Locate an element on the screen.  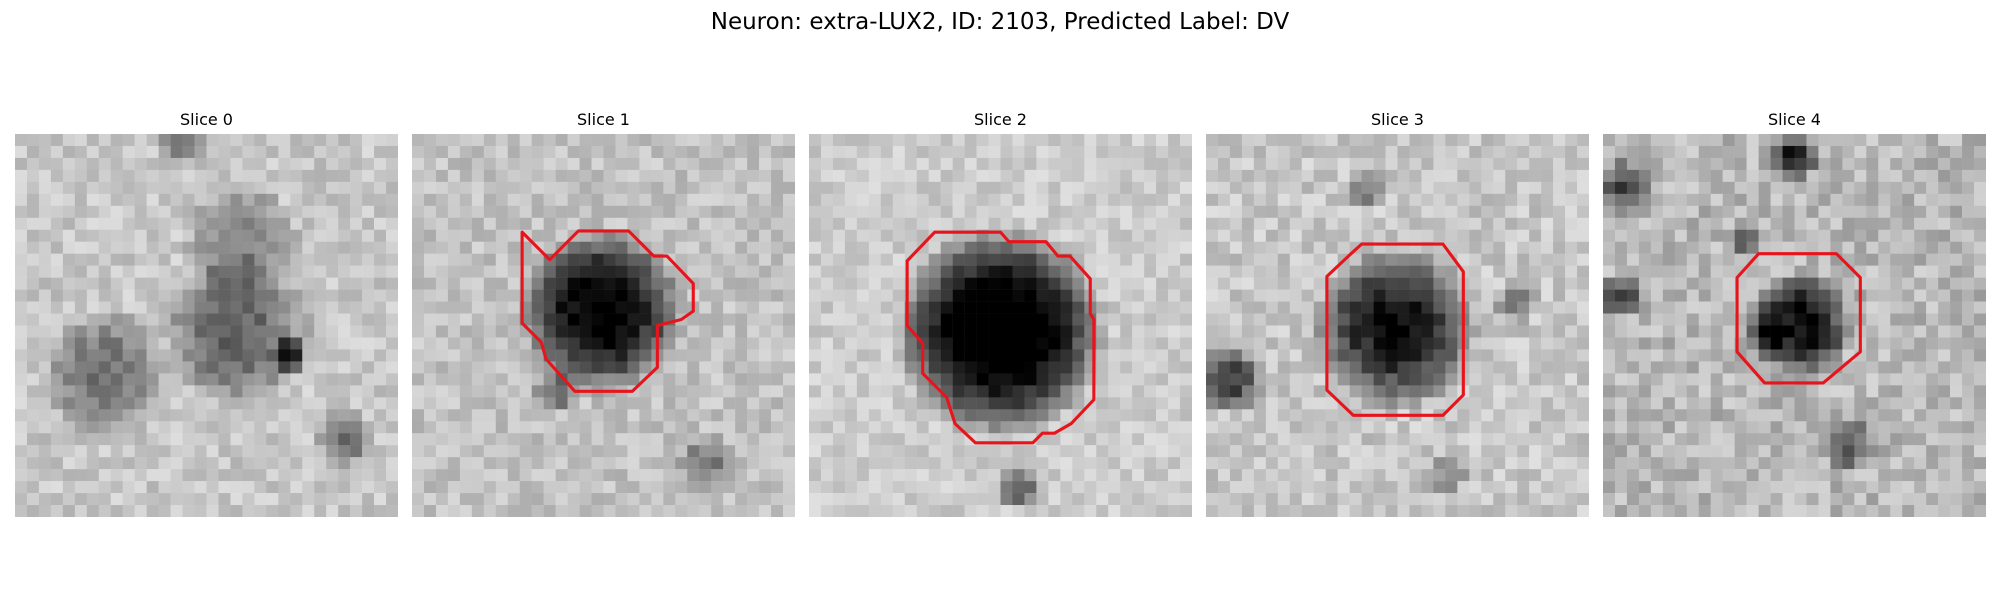
slice-title: Slice 1 is located at coordinates (603, 119).